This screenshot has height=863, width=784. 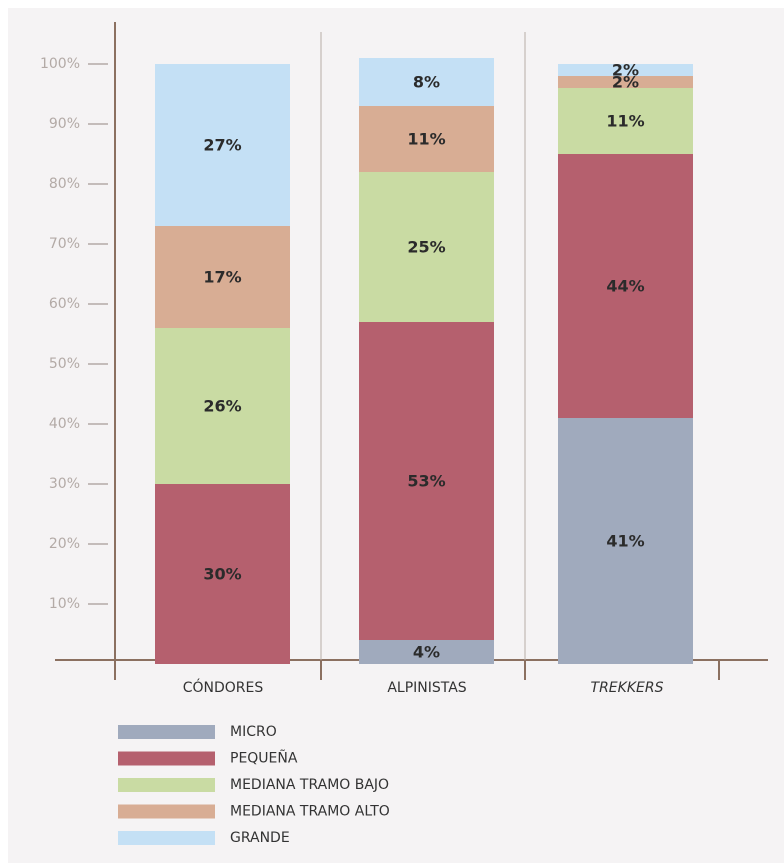 I want to click on x-tick-label: TREKKERS, so click(x=627, y=688).